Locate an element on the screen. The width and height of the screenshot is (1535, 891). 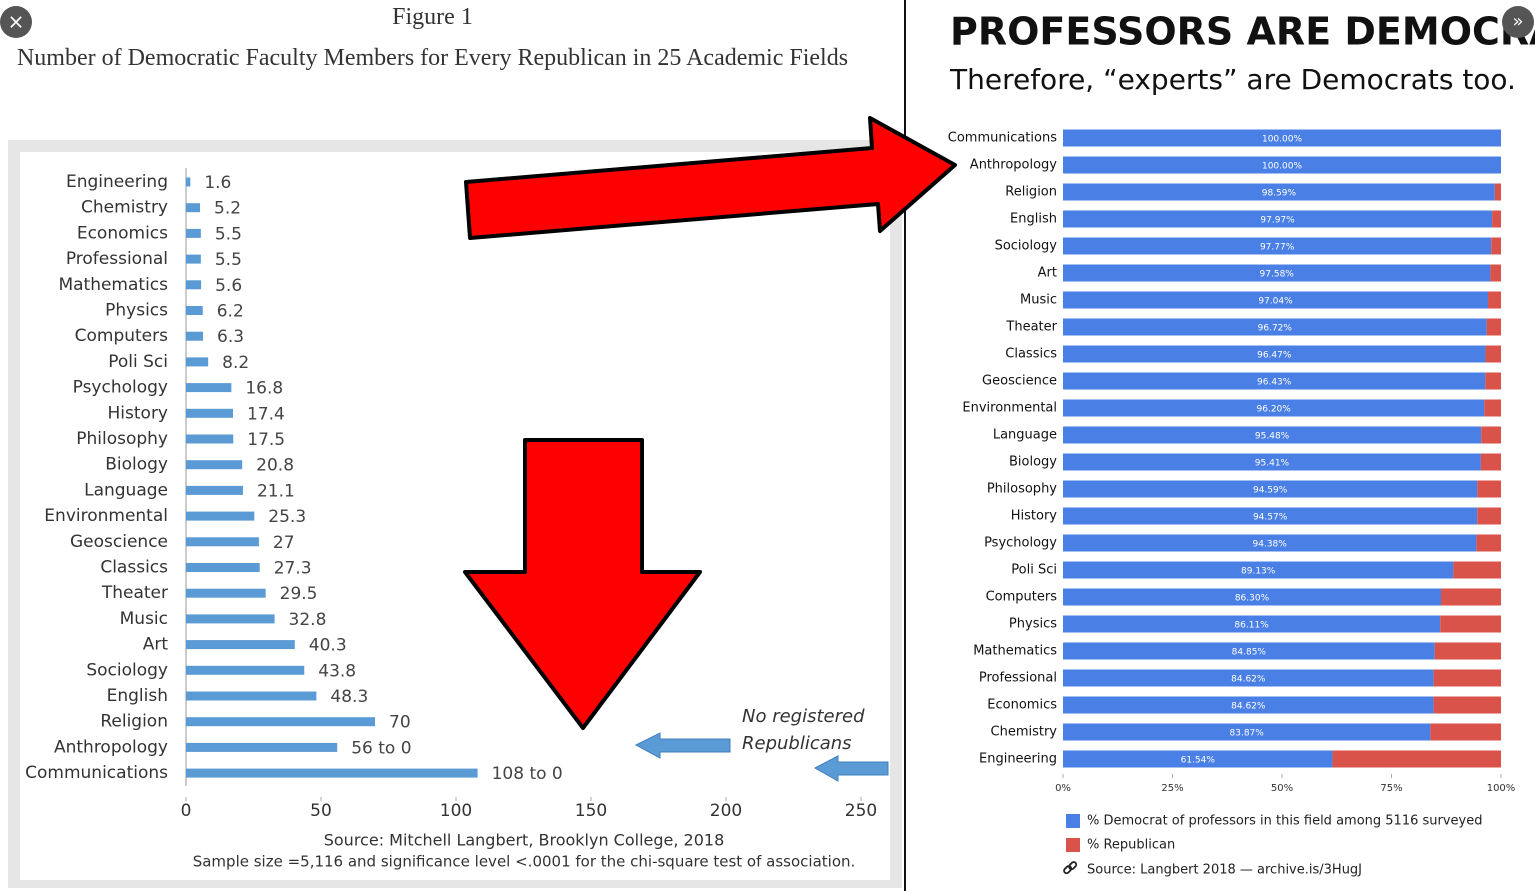
data-label: 98.59% is located at coordinates (1279, 194).